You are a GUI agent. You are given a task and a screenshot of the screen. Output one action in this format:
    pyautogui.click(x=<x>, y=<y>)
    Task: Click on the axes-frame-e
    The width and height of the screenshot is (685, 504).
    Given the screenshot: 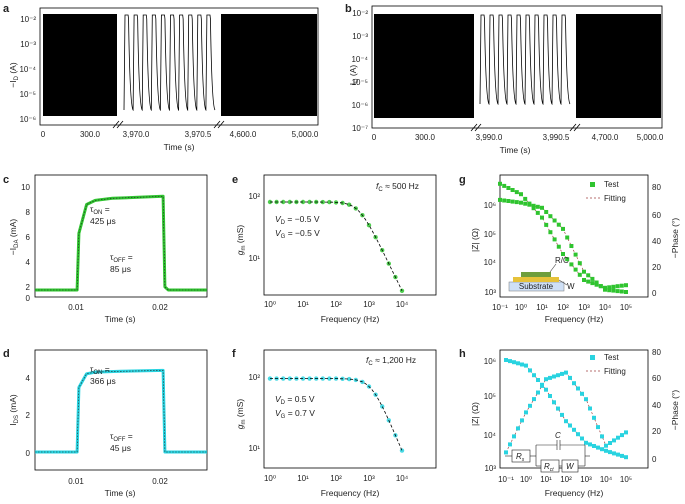 What is the action you would take?
    pyautogui.click(x=350, y=235)
    